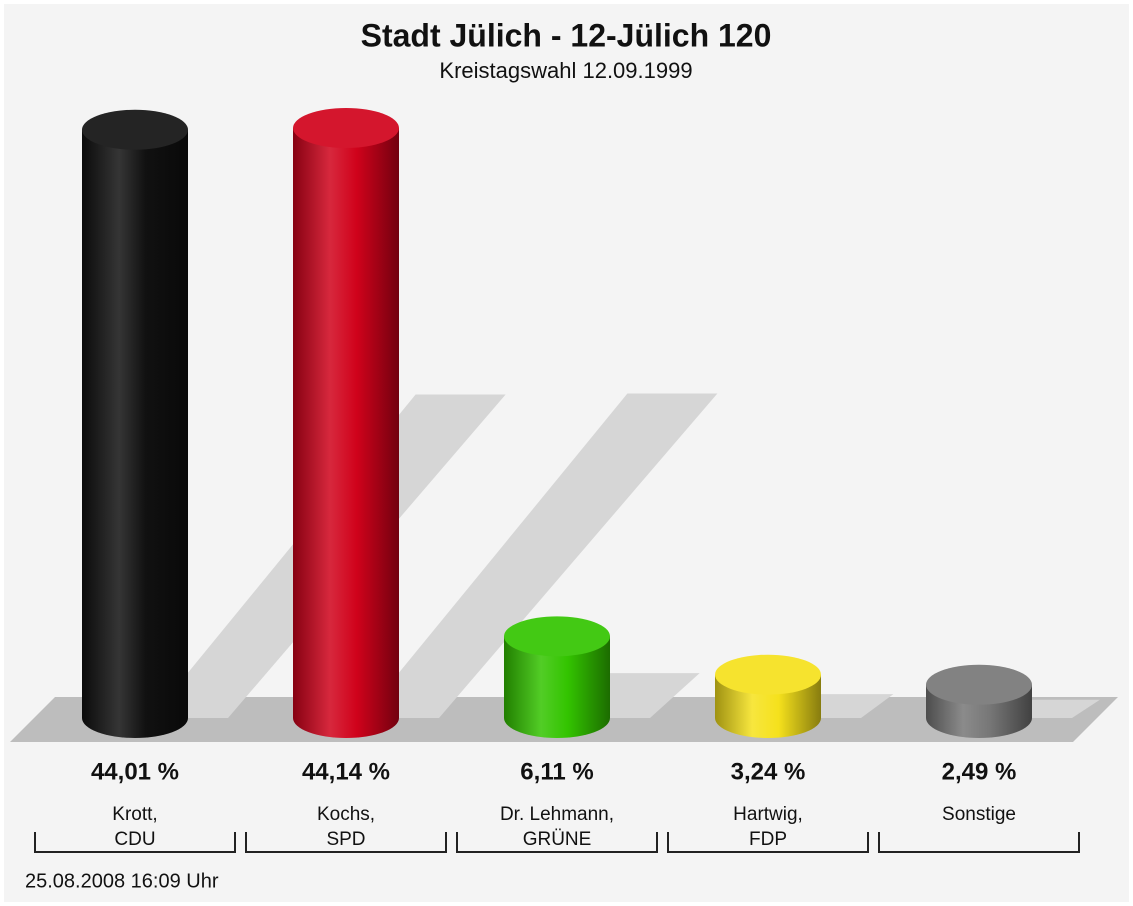 This screenshot has width=1133, height=906. What do you see at coordinates (135, 771) in the screenshot?
I see `value-label: 44,01 %` at bounding box center [135, 771].